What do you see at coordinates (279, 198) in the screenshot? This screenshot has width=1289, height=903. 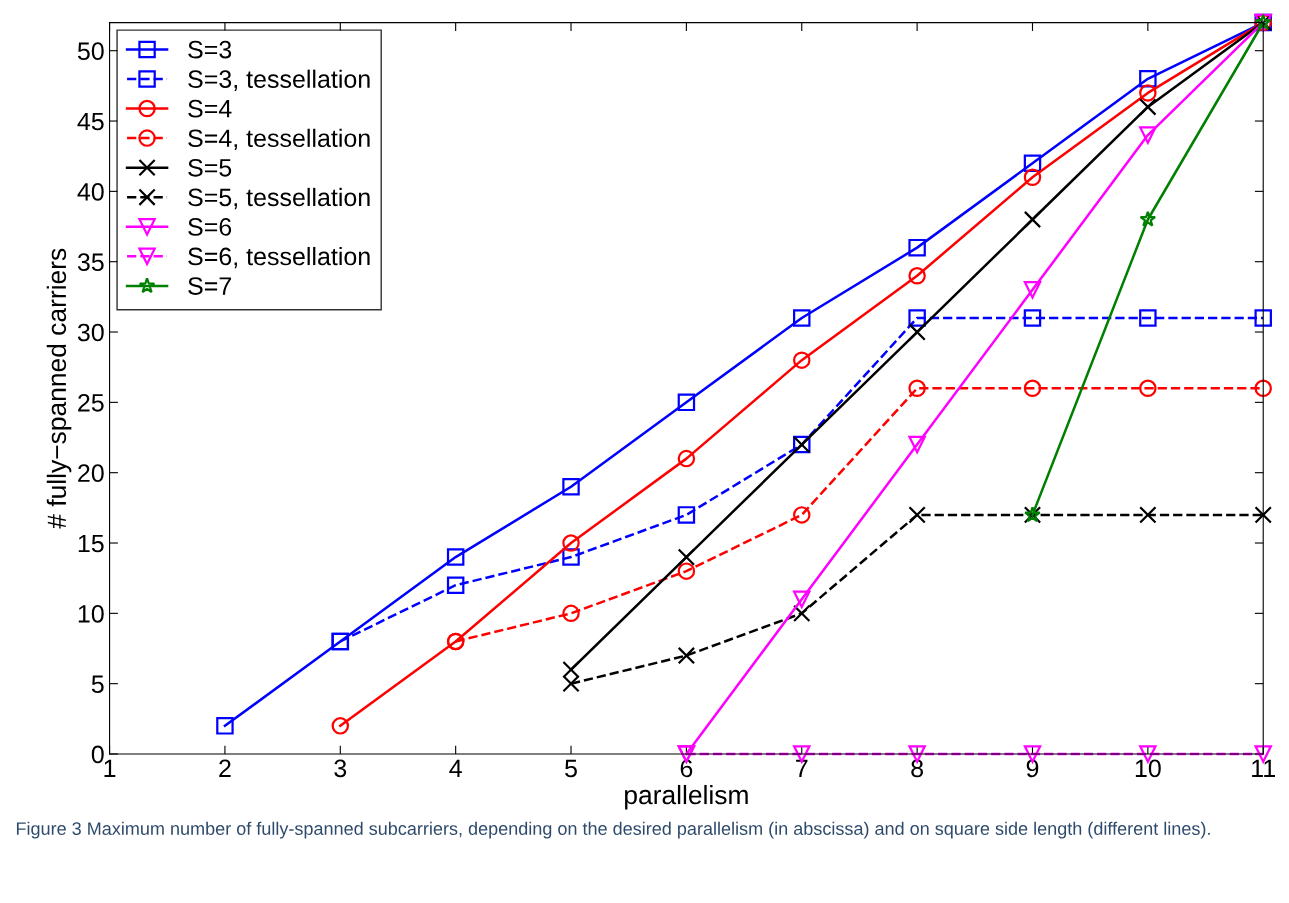 I see `legend-label: S=5, tessellation` at bounding box center [279, 198].